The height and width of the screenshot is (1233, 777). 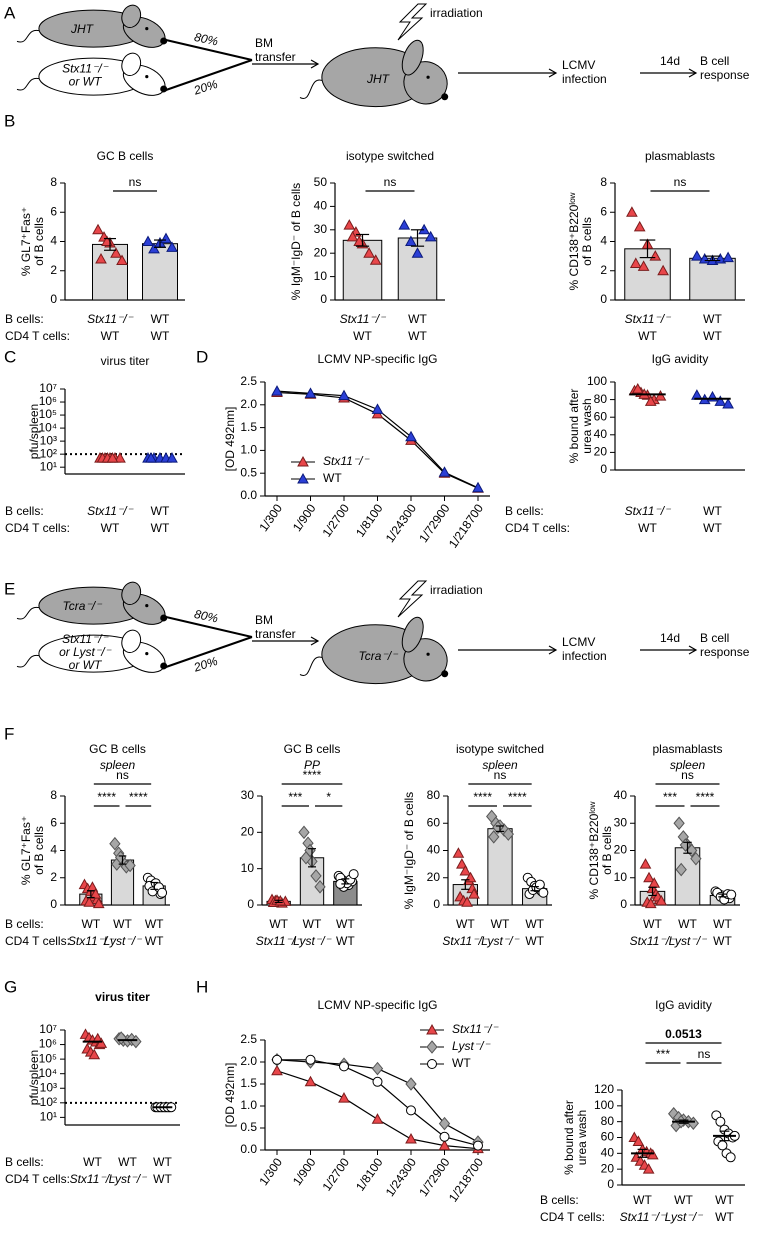 I want to click on x-tick-label: 1/900, so click(x=304, y=517).